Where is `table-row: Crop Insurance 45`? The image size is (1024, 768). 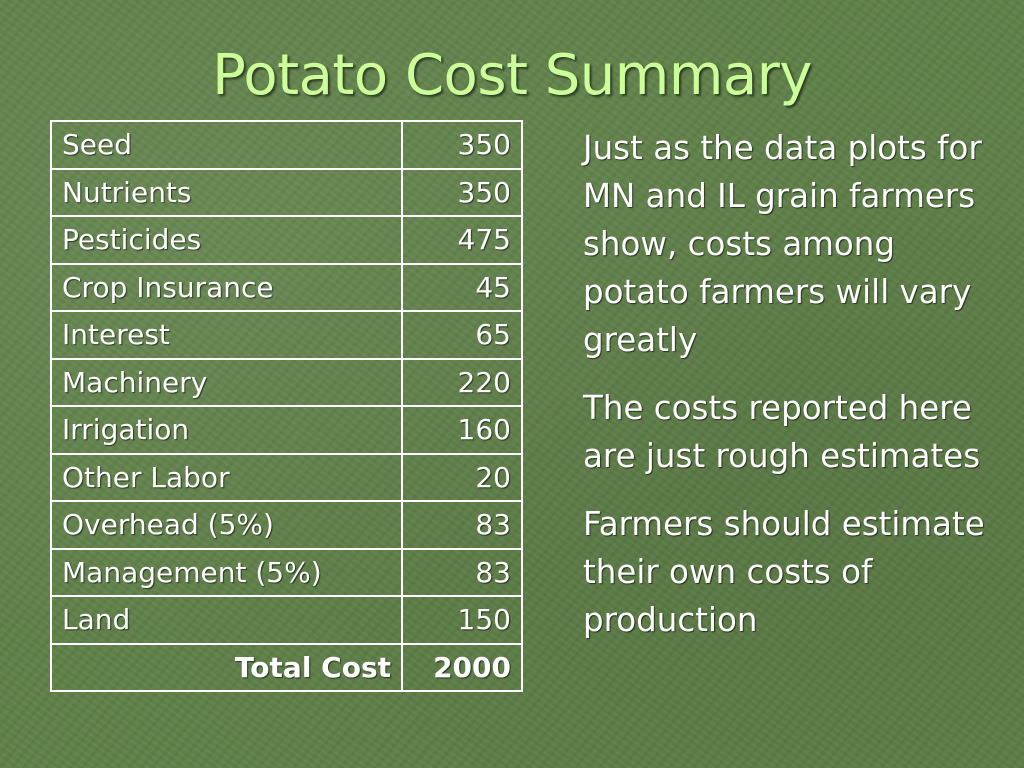 table-row: Crop Insurance 45 is located at coordinates (286, 287).